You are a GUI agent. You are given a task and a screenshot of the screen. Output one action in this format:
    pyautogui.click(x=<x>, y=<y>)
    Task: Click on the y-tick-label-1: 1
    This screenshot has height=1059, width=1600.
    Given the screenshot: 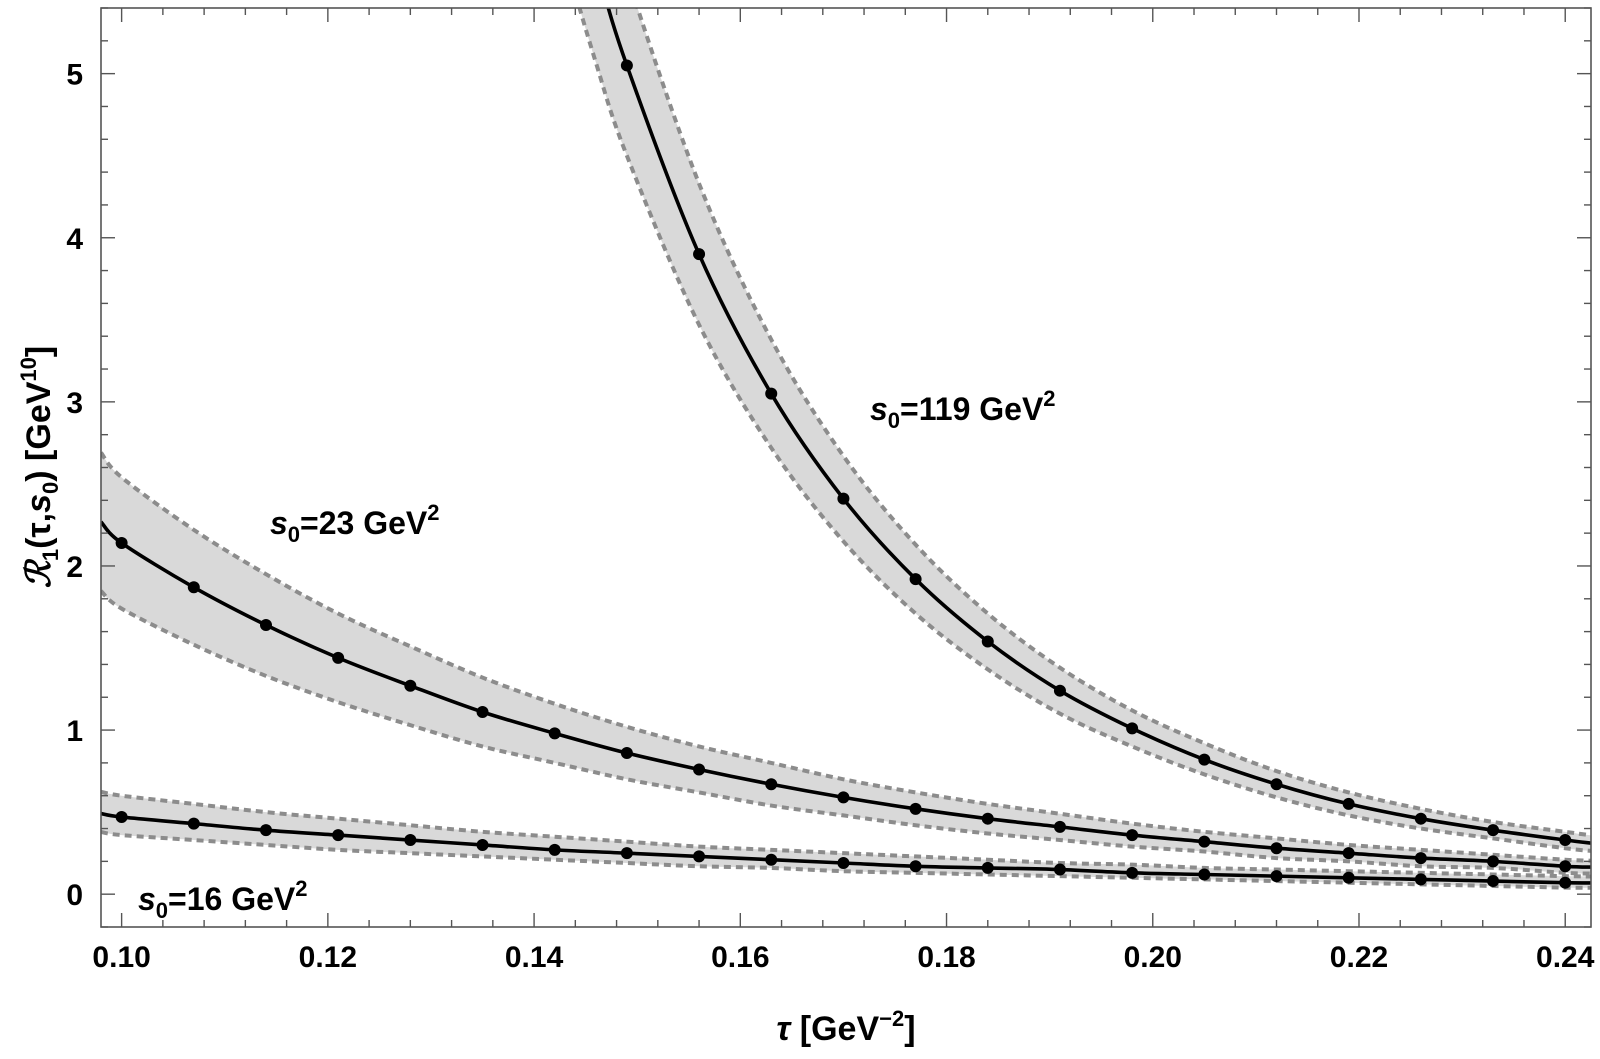 What is the action you would take?
    pyautogui.click(x=74, y=731)
    